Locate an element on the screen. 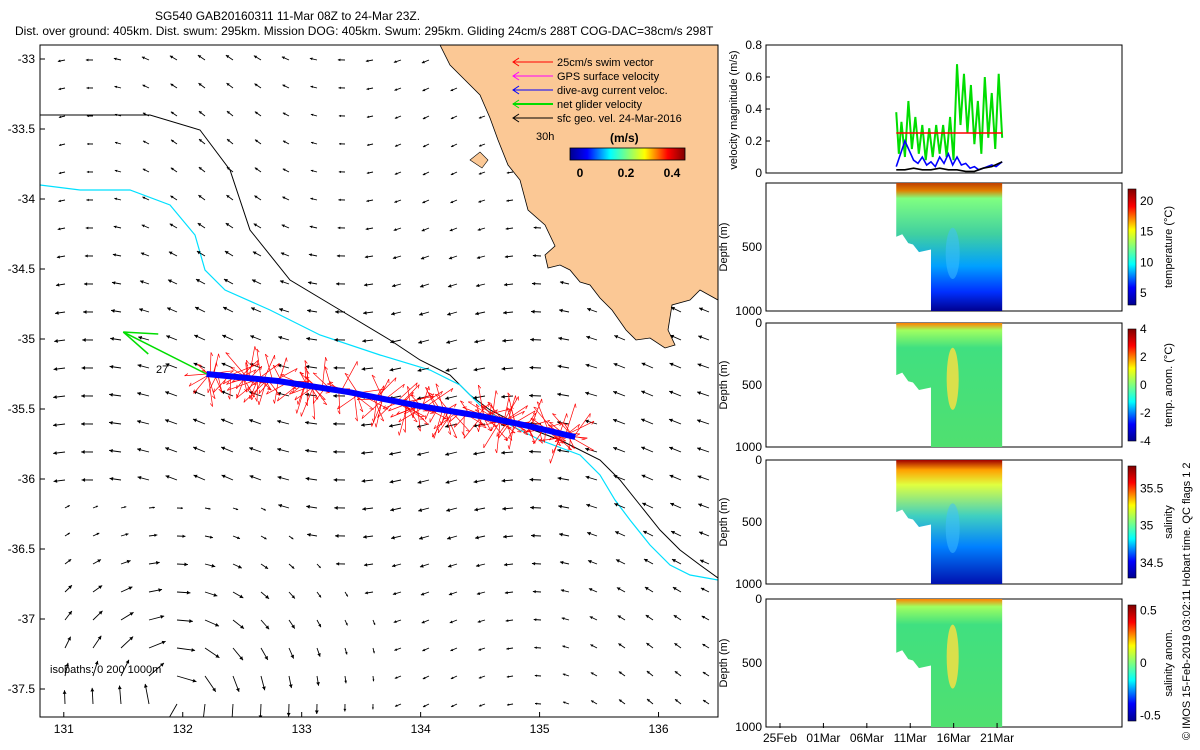  colorbar-tick: -0.5 is located at coordinates (1150, 716).